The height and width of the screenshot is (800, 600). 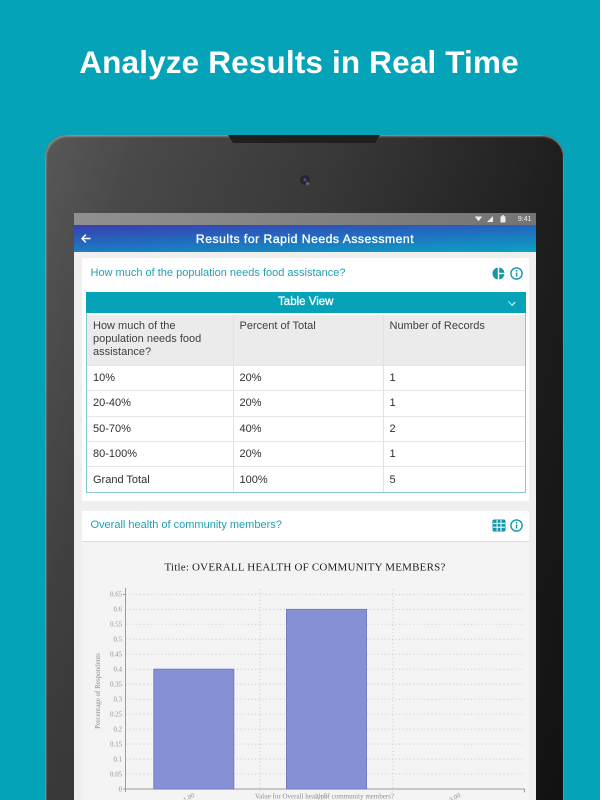 I want to click on svg-text: 0.3, so click(x=117, y=700).